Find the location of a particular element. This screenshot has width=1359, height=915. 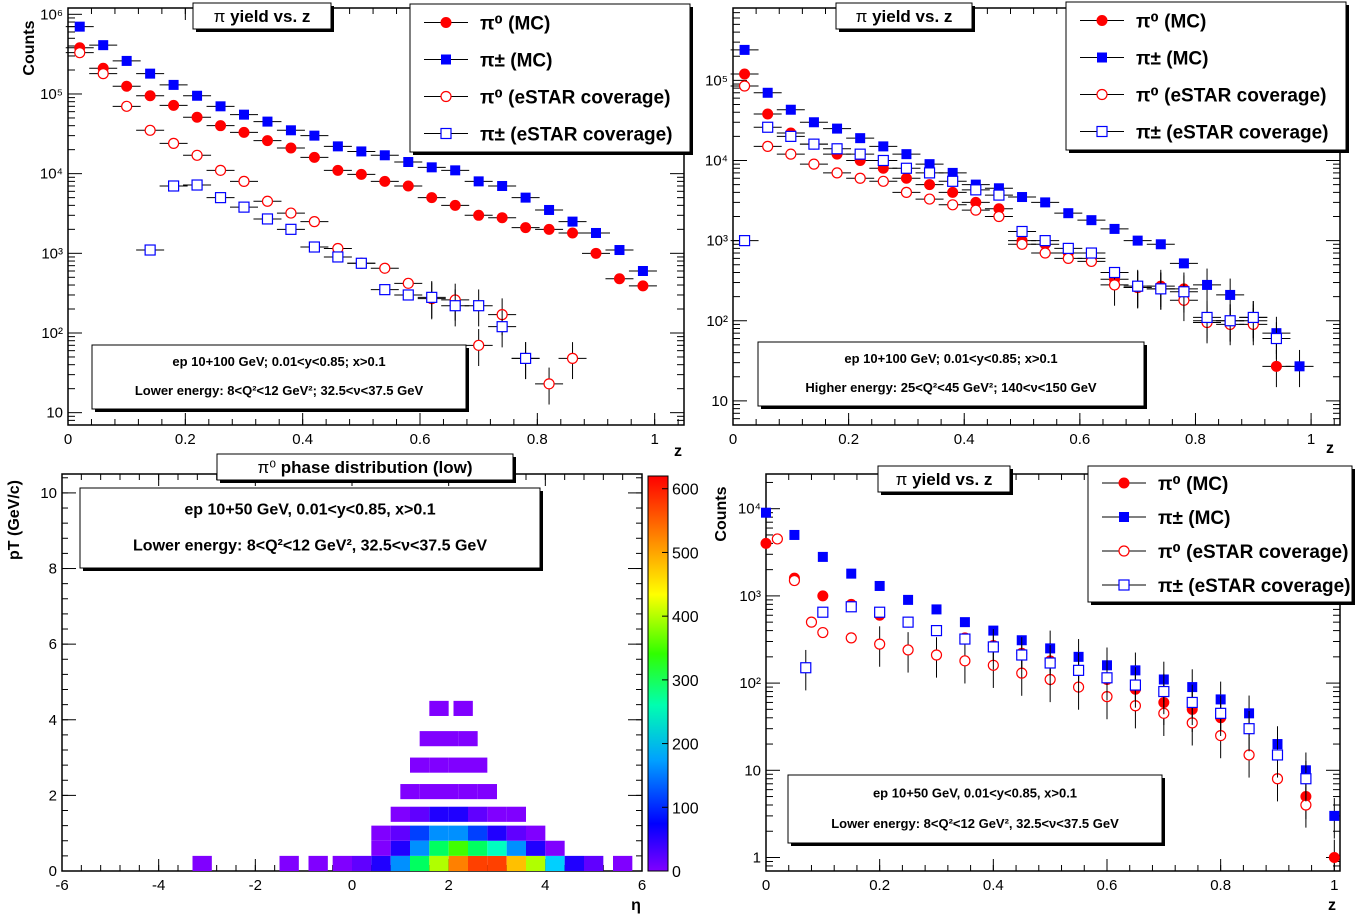

title-text: yield vs. z is located at coordinates (949, 479).